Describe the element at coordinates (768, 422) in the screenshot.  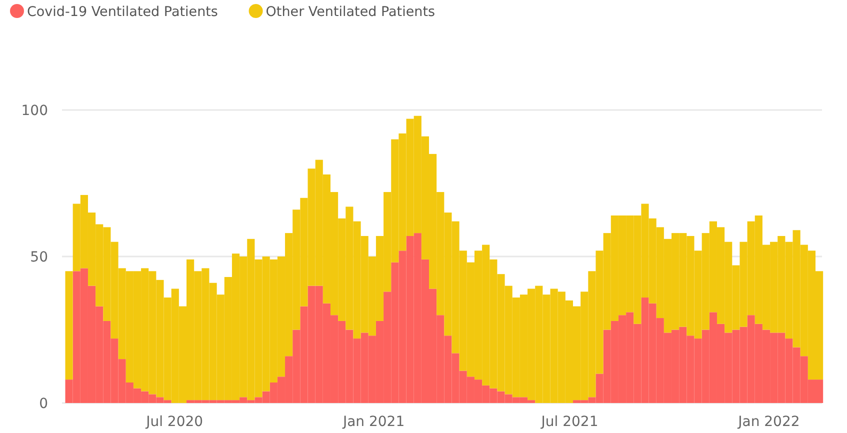
I see `x-tick-label: Jan 2022` at that location.